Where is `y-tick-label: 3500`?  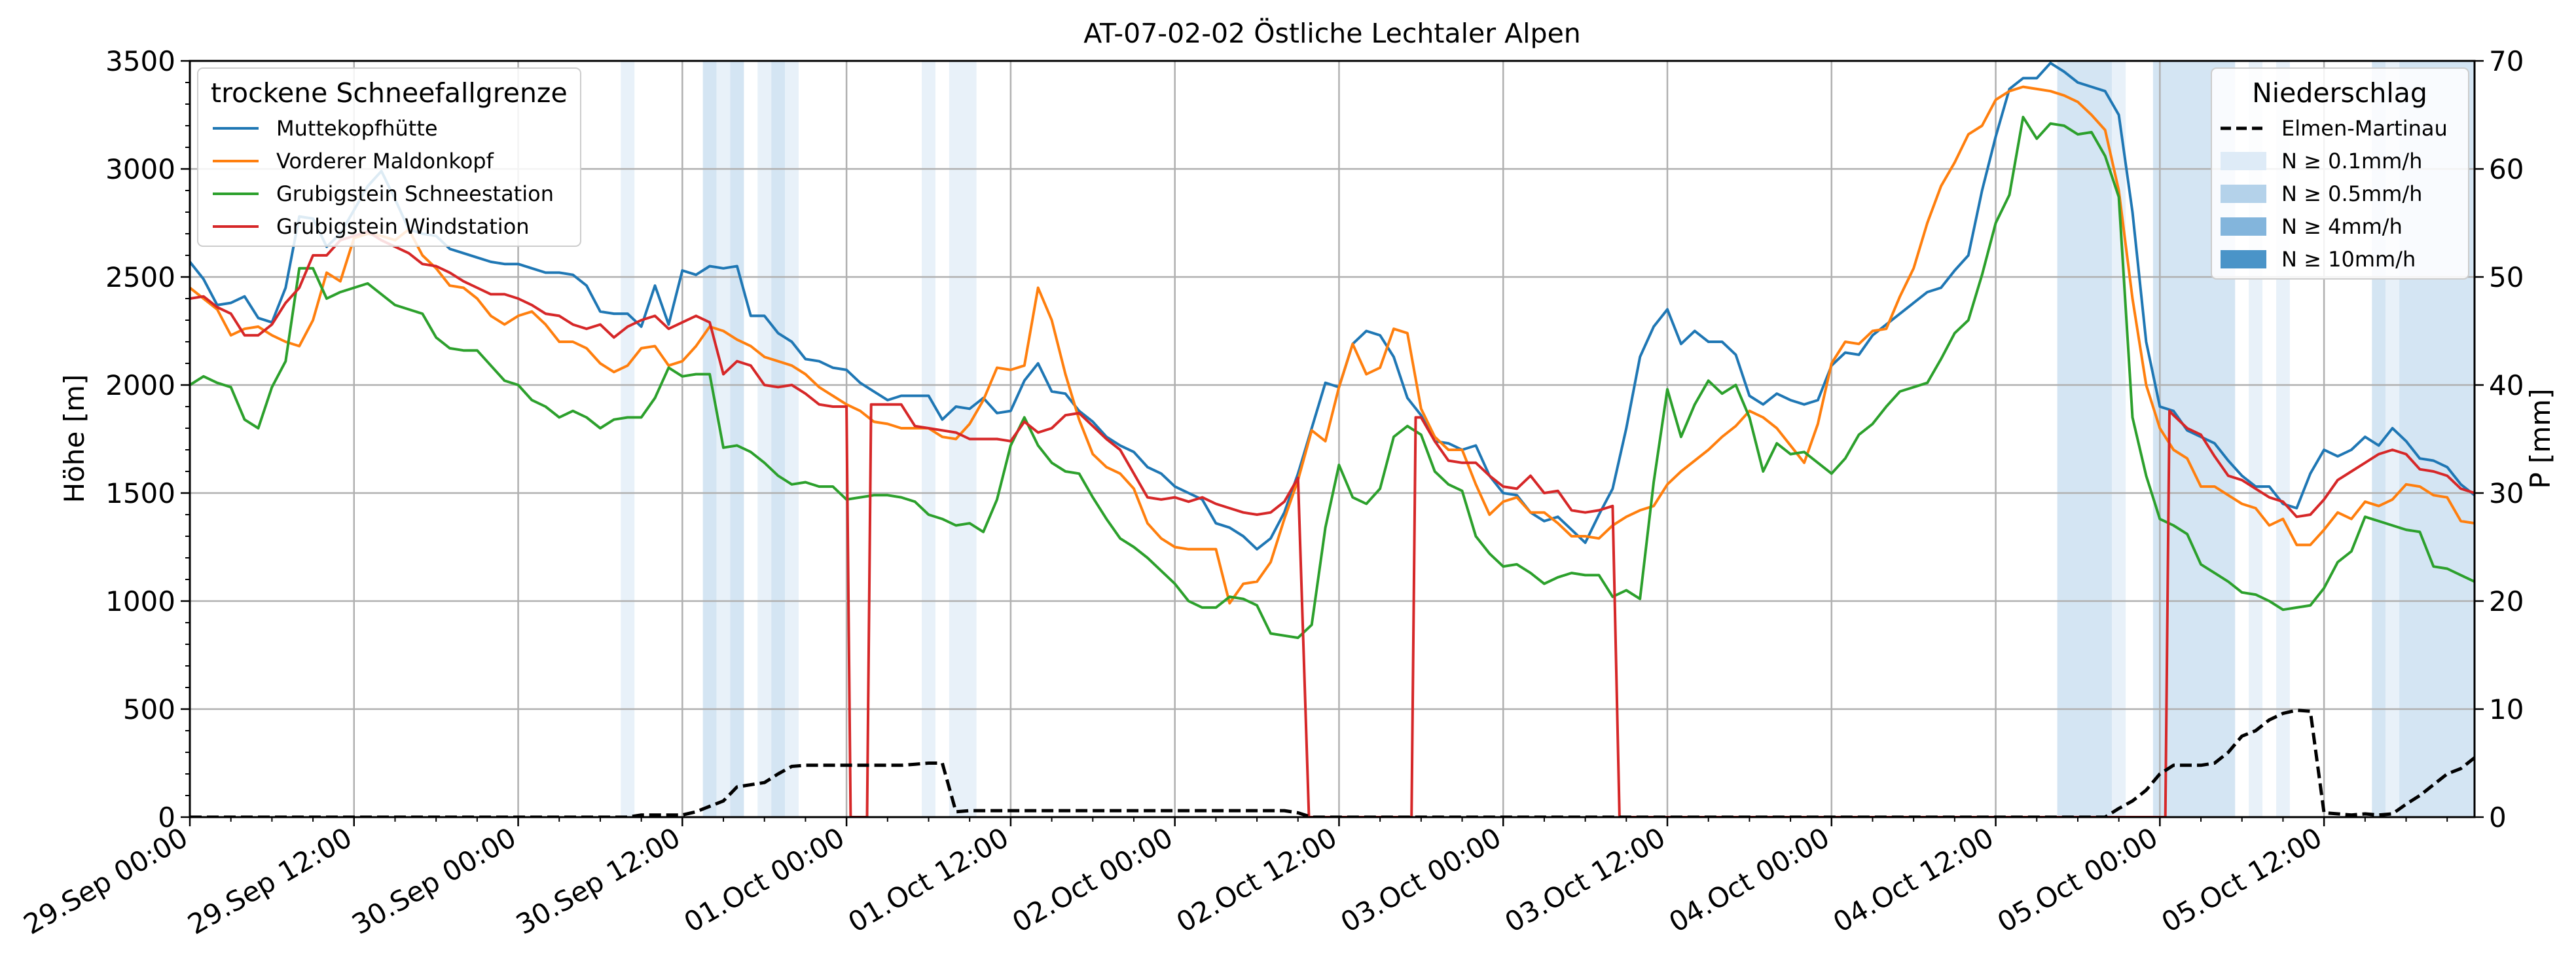 y-tick-label: 3500 is located at coordinates (140, 61).